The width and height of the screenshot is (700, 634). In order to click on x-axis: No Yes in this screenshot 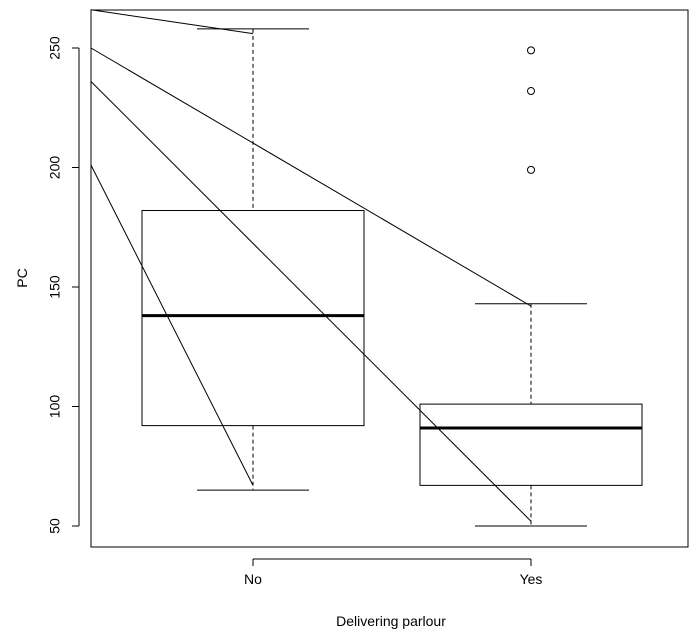, I will do `click(393, 572)`.